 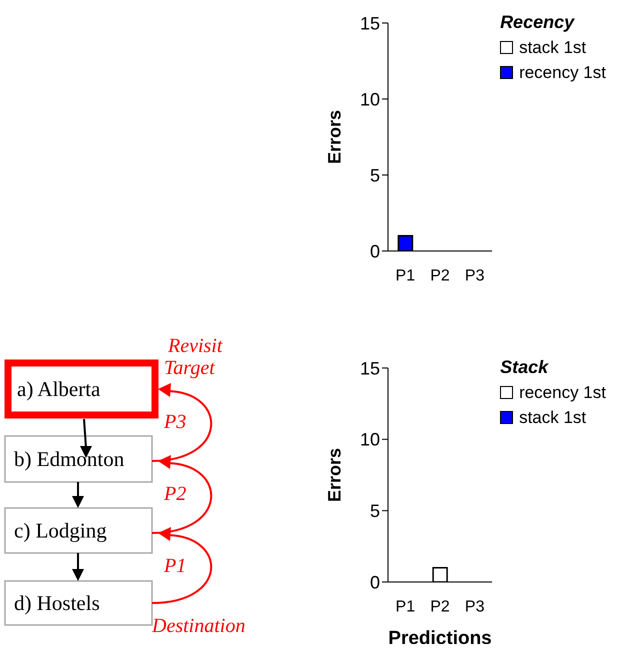 I want to click on text: d) Hostels, so click(x=57, y=603).